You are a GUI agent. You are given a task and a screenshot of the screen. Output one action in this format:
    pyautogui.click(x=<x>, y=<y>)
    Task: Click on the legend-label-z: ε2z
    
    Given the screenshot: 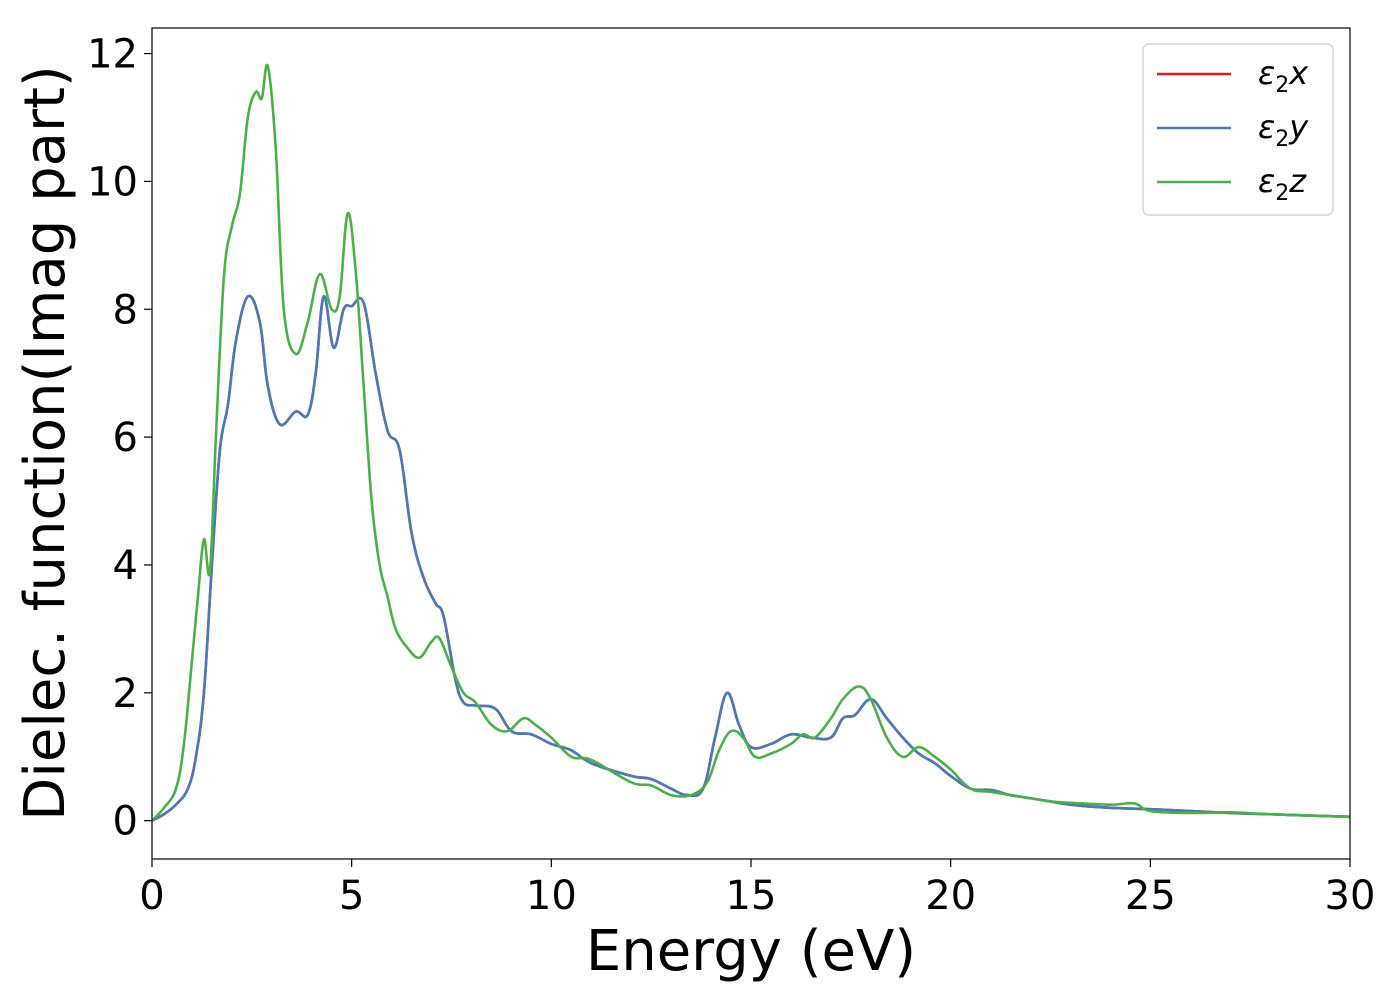 What is the action you would take?
    pyautogui.click(x=1282, y=184)
    